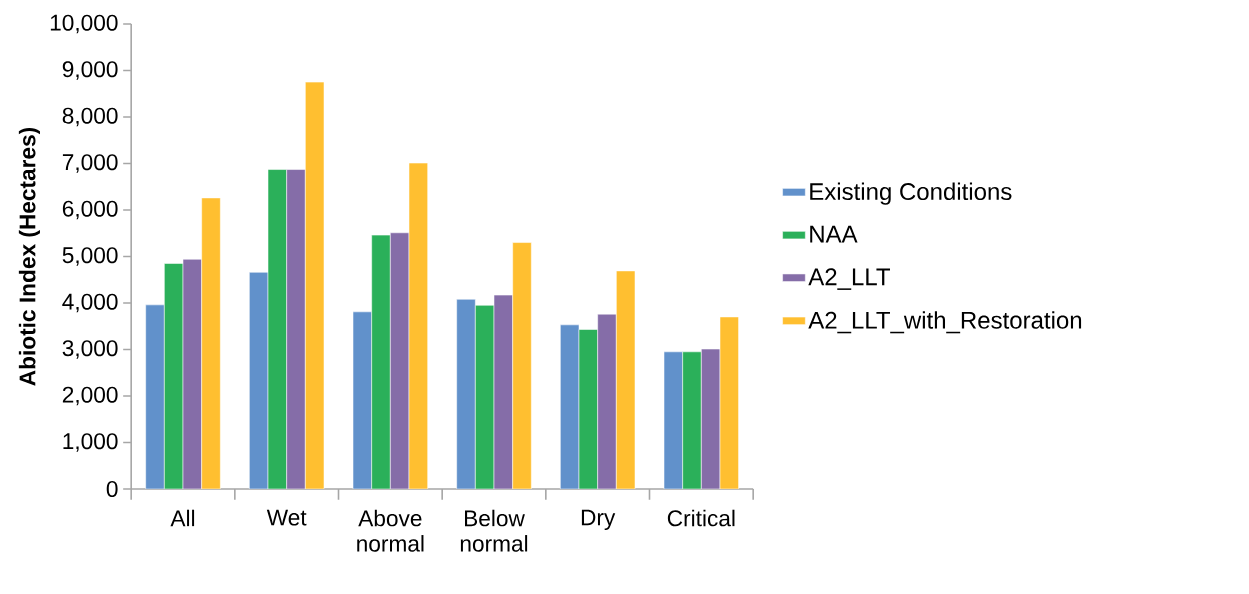 Image resolution: width=1249 pixels, height=594 pixels. Describe the element at coordinates (945, 322) in the screenshot. I see `legend-label: A2_LLT_with_Restoration` at that location.